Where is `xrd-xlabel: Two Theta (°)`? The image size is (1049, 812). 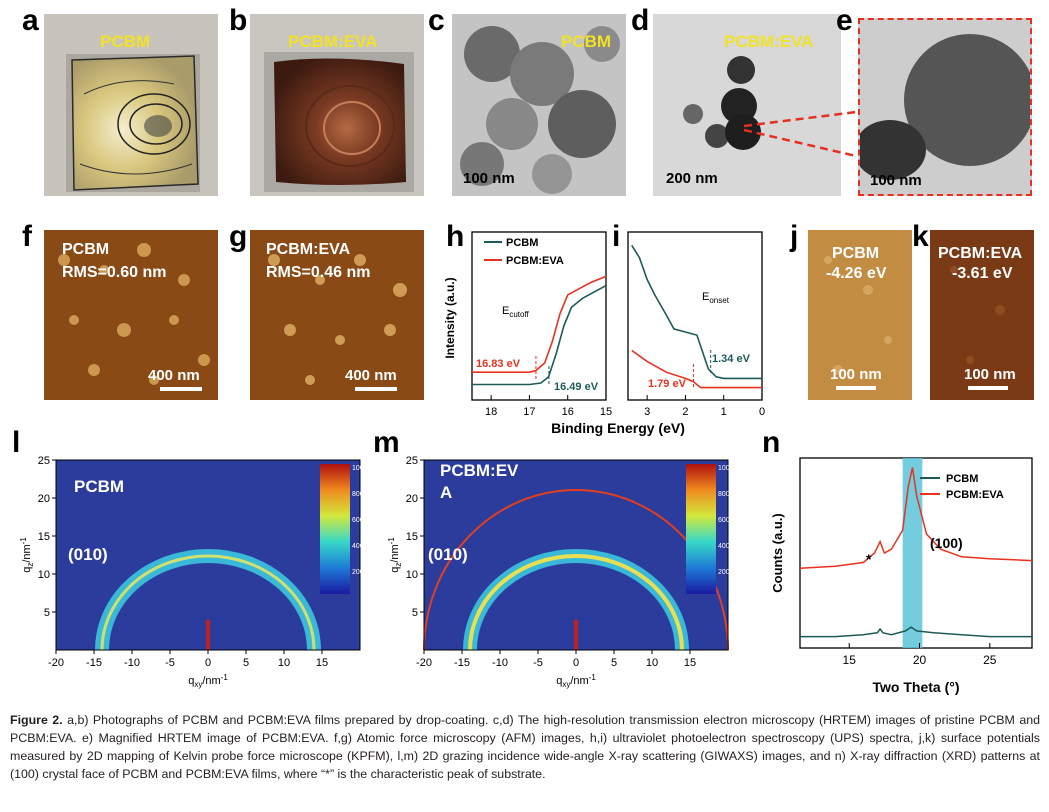
xrd-xlabel: Two Theta (°) is located at coordinates (916, 687).